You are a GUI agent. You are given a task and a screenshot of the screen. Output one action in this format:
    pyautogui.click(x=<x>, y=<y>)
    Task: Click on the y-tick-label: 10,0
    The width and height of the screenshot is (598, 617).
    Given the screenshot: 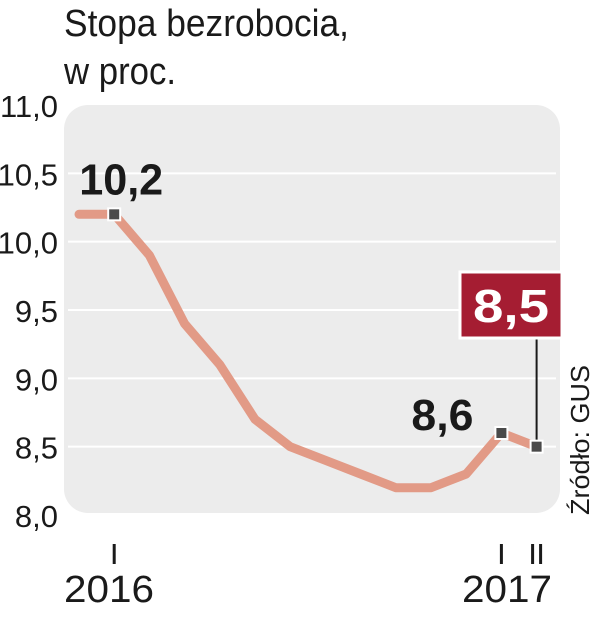 What is the action you would take?
    pyautogui.click(x=29, y=243)
    